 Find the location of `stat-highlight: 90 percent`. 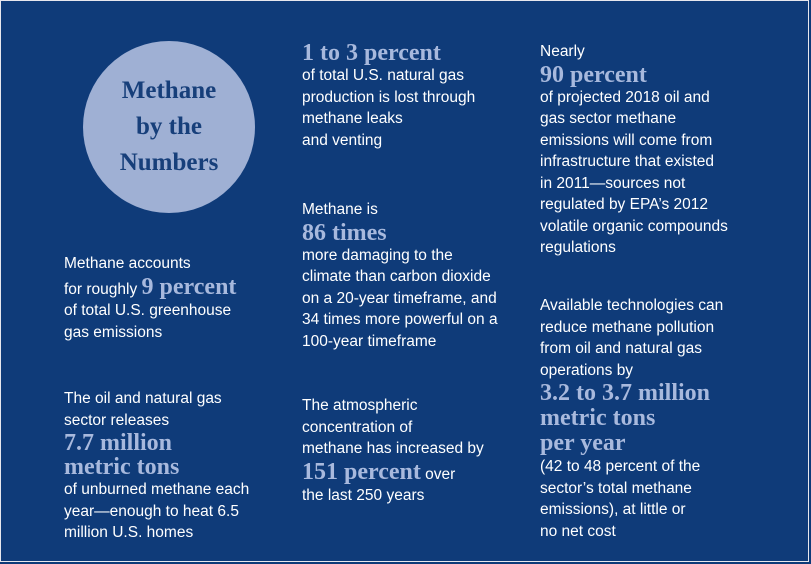

stat-highlight: 90 percent is located at coordinates (593, 74).